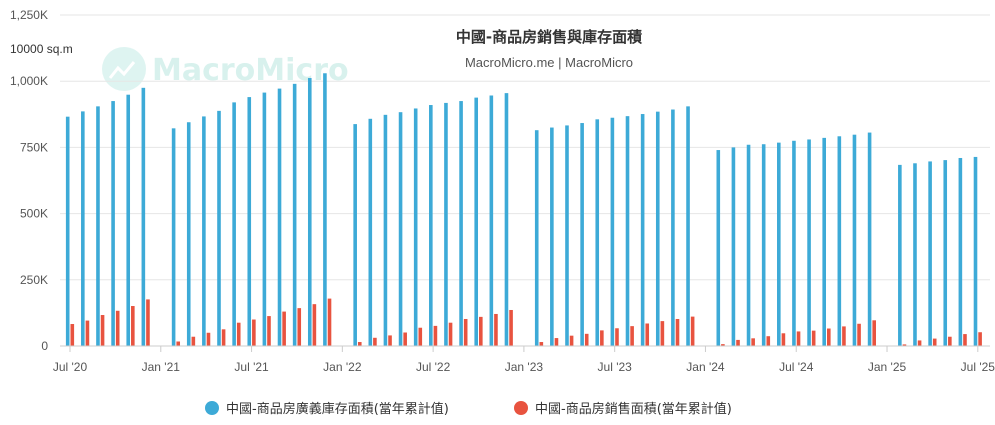 The width and height of the screenshot is (995, 425). Describe the element at coordinates (623, 409) in the screenshot. I see `legend-item-sales: 中國-商品房銷售面積(當年累計值)` at that location.